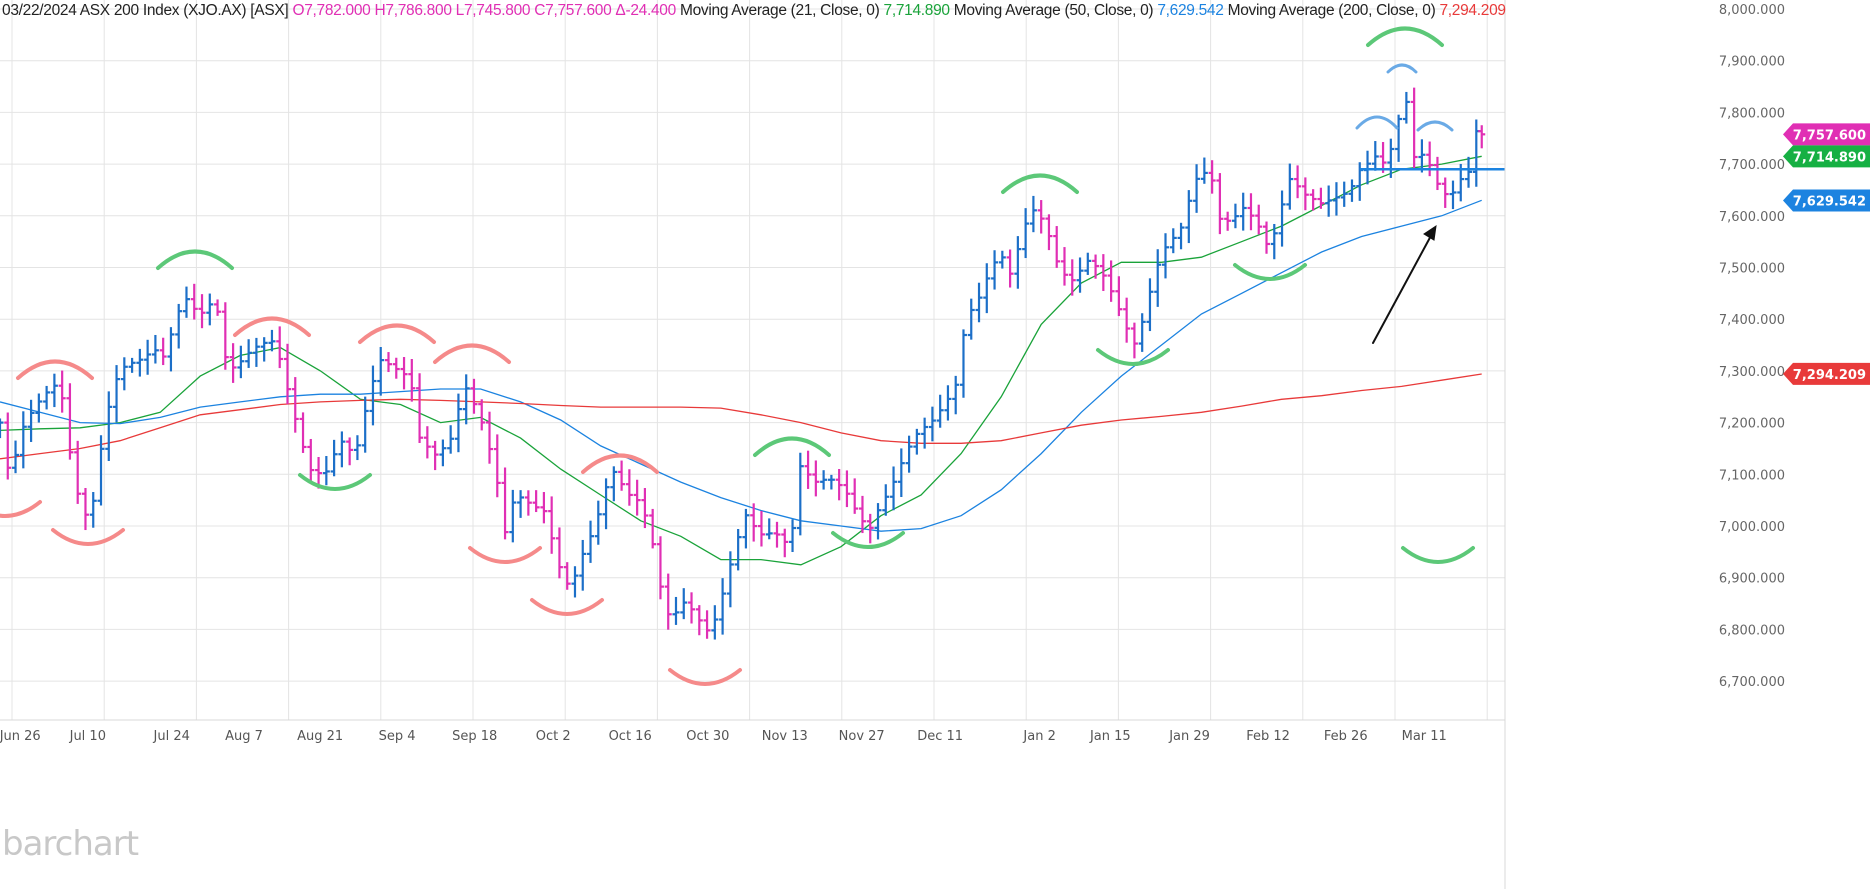 This screenshot has width=1870, height=889. Describe the element at coordinates (1829, 375) in the screenshot. I see `price-tag-label: 7,294.209` at that location.